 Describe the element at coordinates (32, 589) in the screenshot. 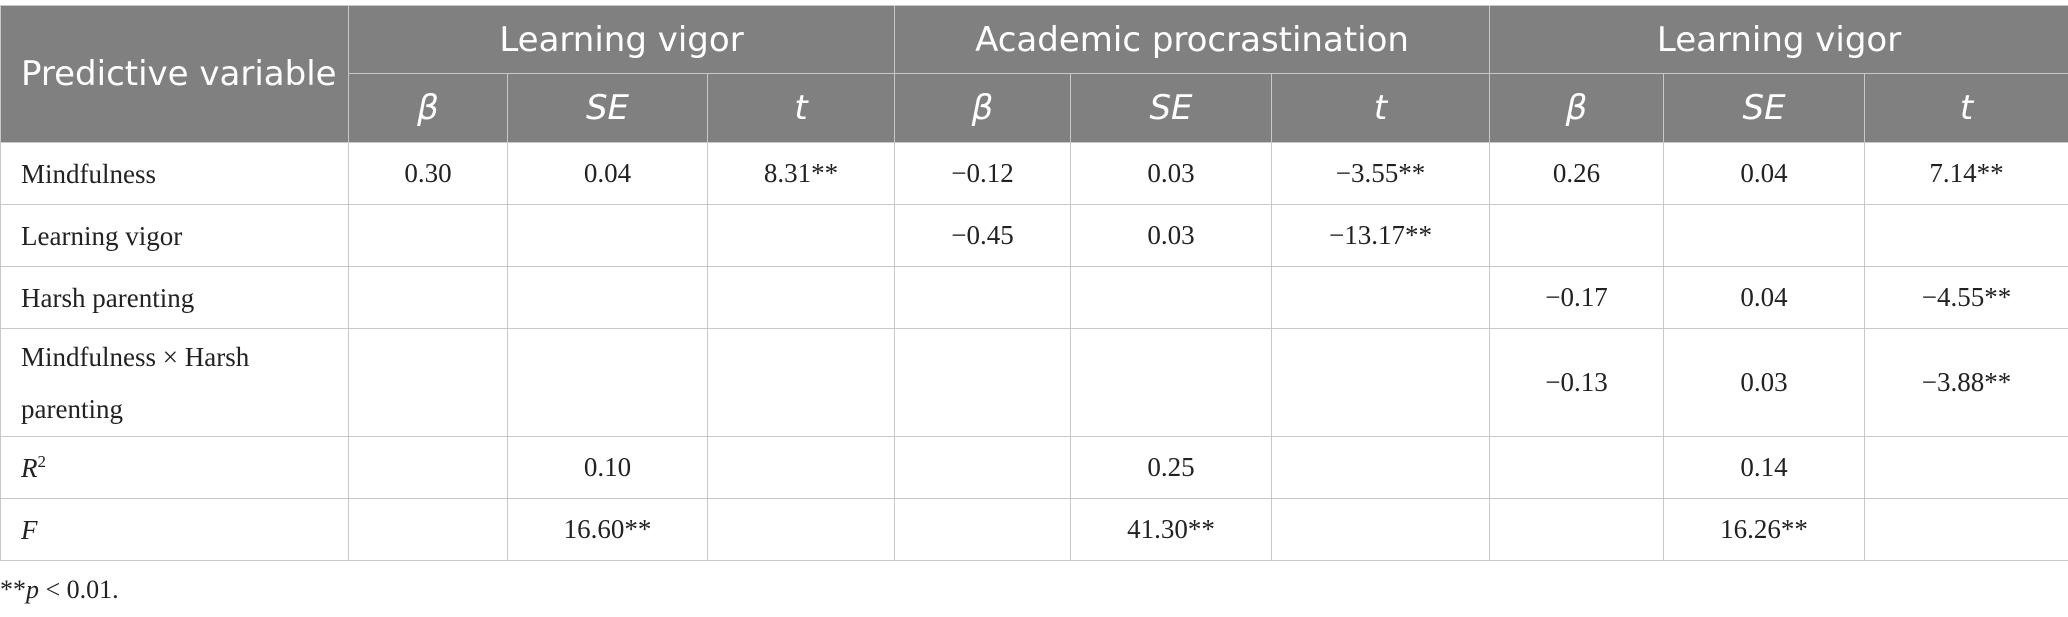

I see `footnote-p-symbol: p` at that location.